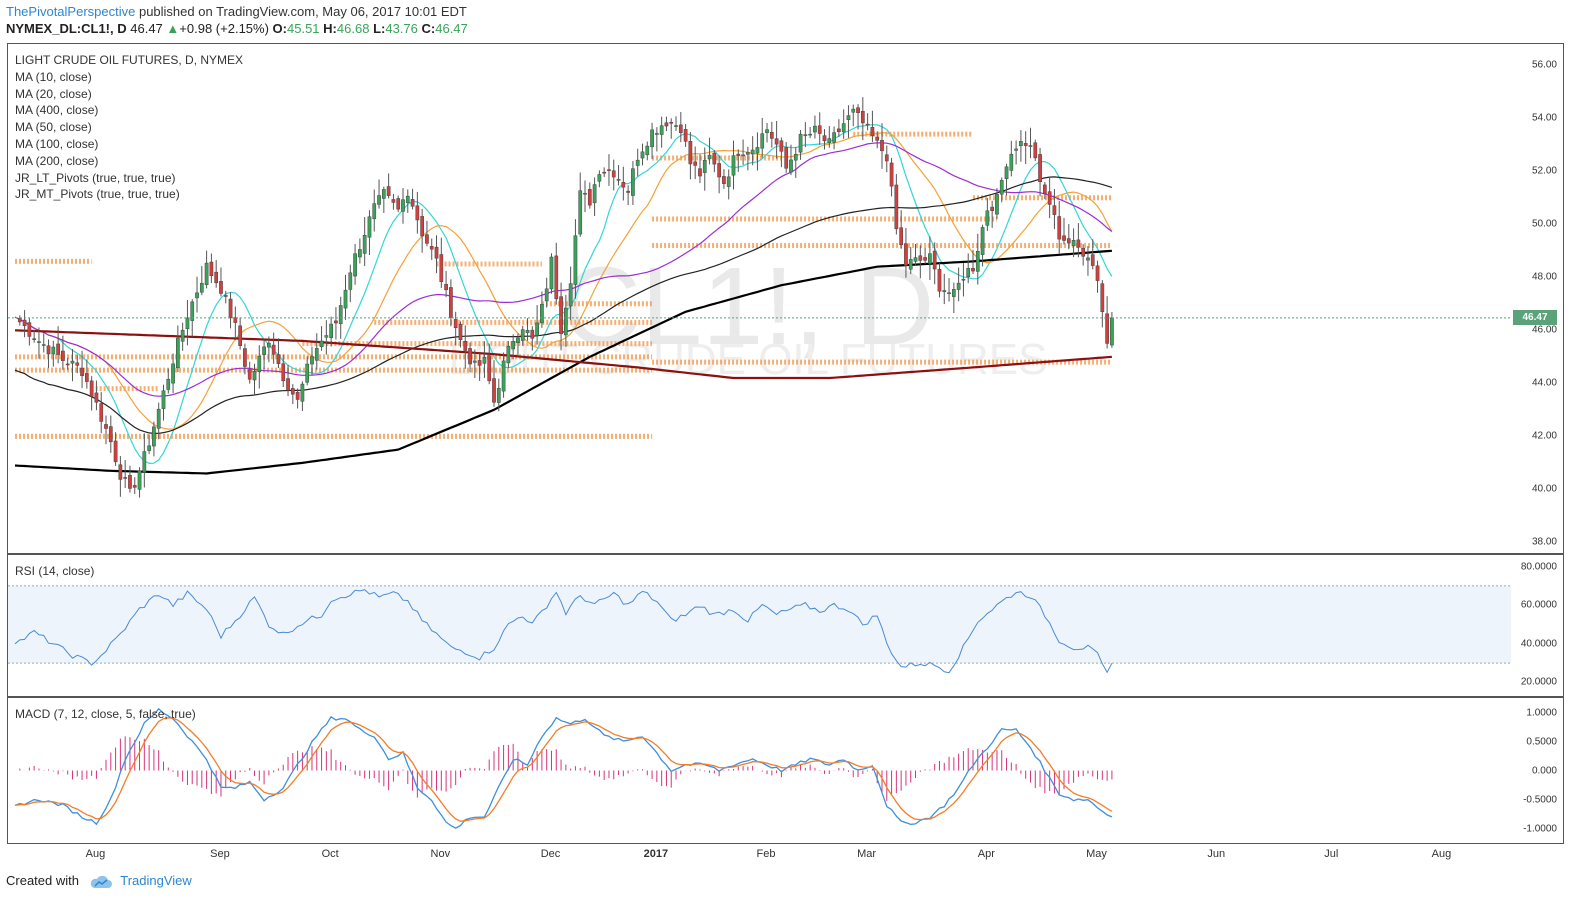 The height and width of the screenshot is (908, 1586). What do you see at coordinates (1538, 567) in the screenshot?
I see `rsi-tick: 80.0000` at bounding box center [1538, 567].